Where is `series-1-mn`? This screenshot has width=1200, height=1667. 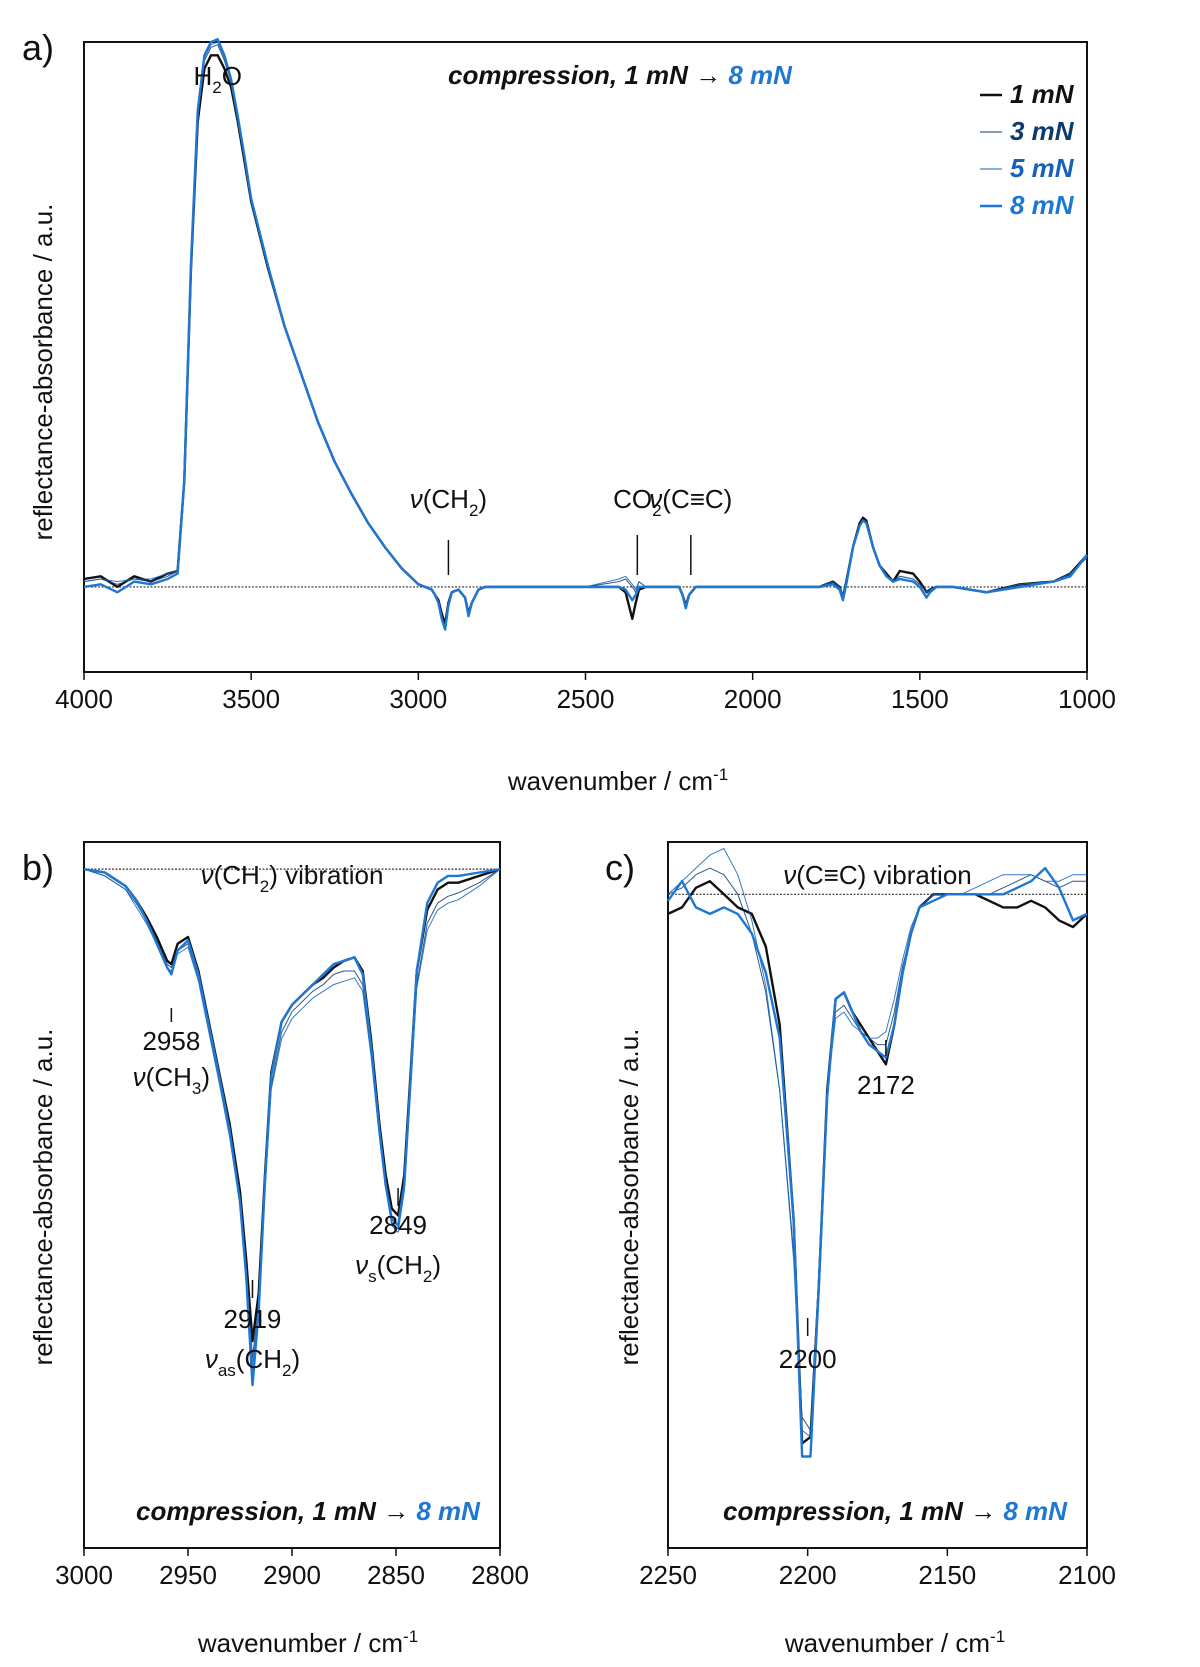 series-1-mn is located at coordinates (877, 1162).